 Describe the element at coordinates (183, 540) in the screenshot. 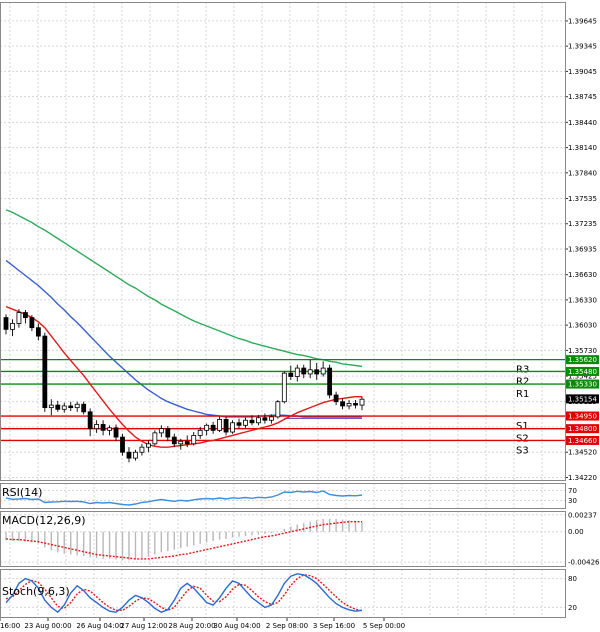

I see `macd-signal-line` at that location.